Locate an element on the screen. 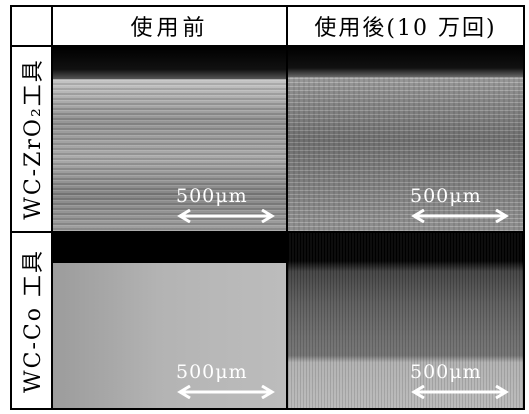 The width and height of the screenshot is (529, 414). row-label-wc-zro2: WC-ZrO₂工具 is located at coordinates (34, 139).